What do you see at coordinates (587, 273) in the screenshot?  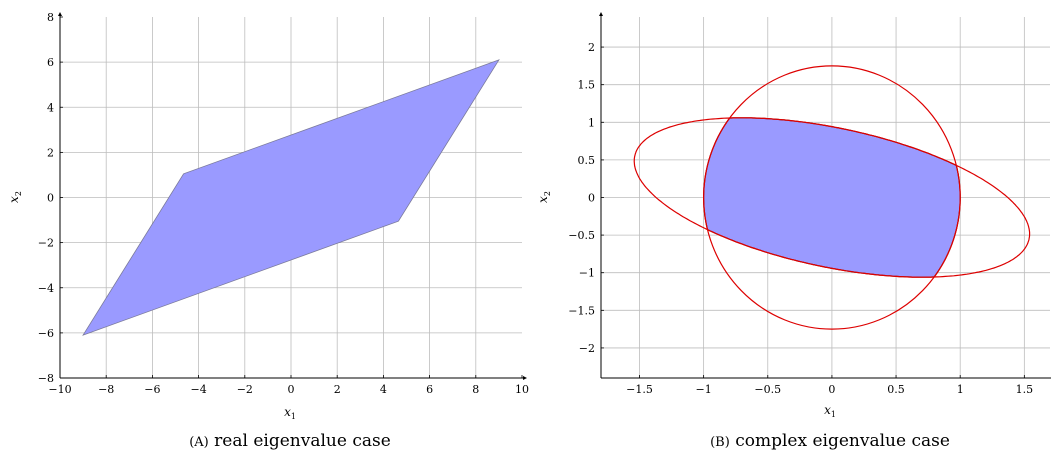 I see `y-tick-label-b-2: −1` at bounding box center [587, 273].